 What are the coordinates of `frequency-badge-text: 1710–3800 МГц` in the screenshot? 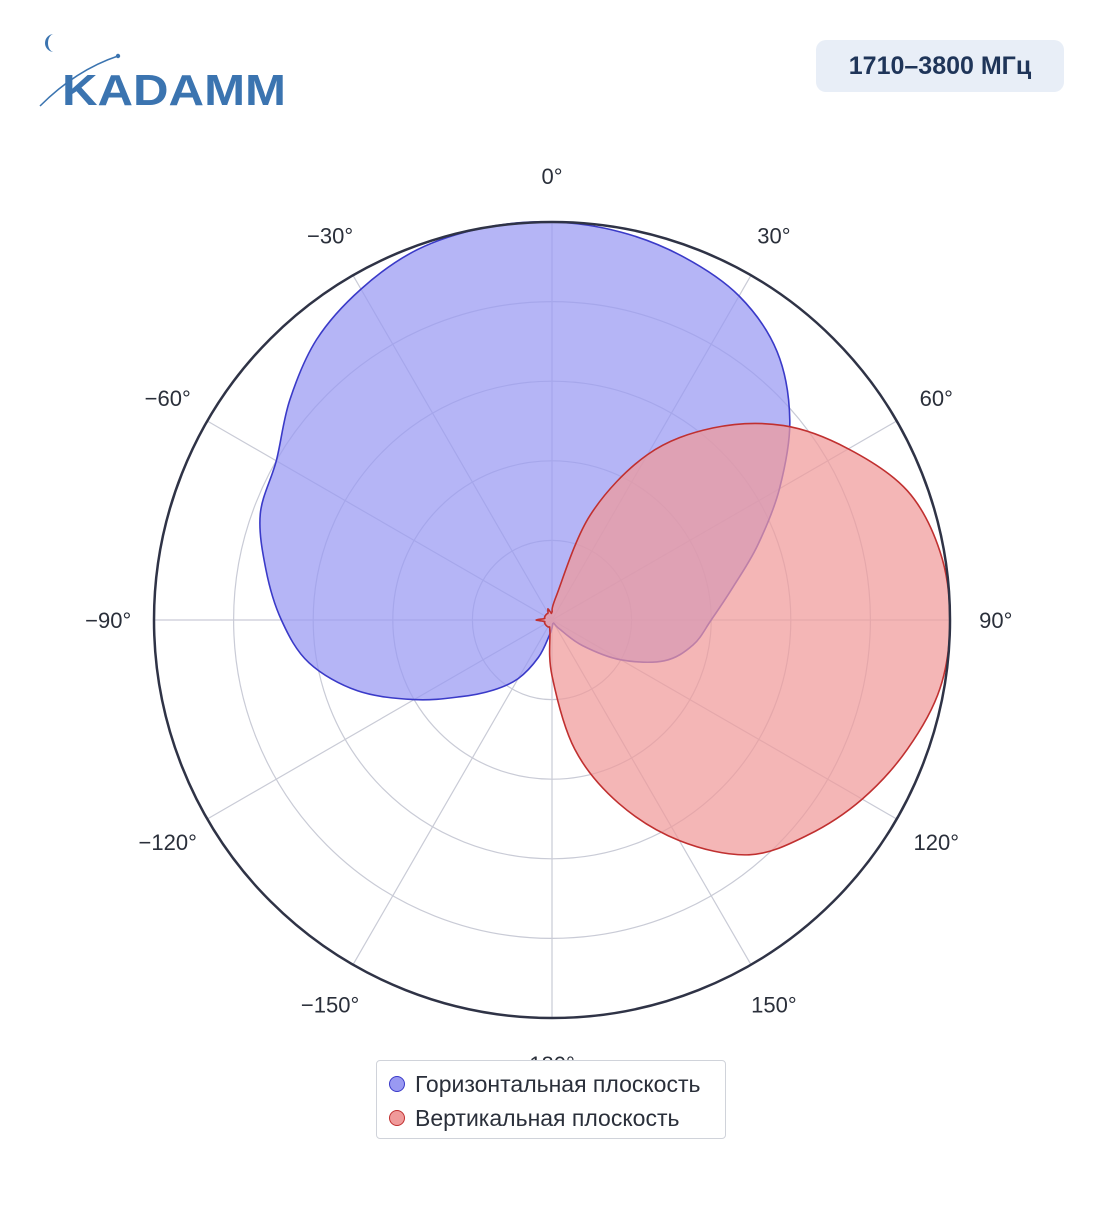 It's located at (940, 65).